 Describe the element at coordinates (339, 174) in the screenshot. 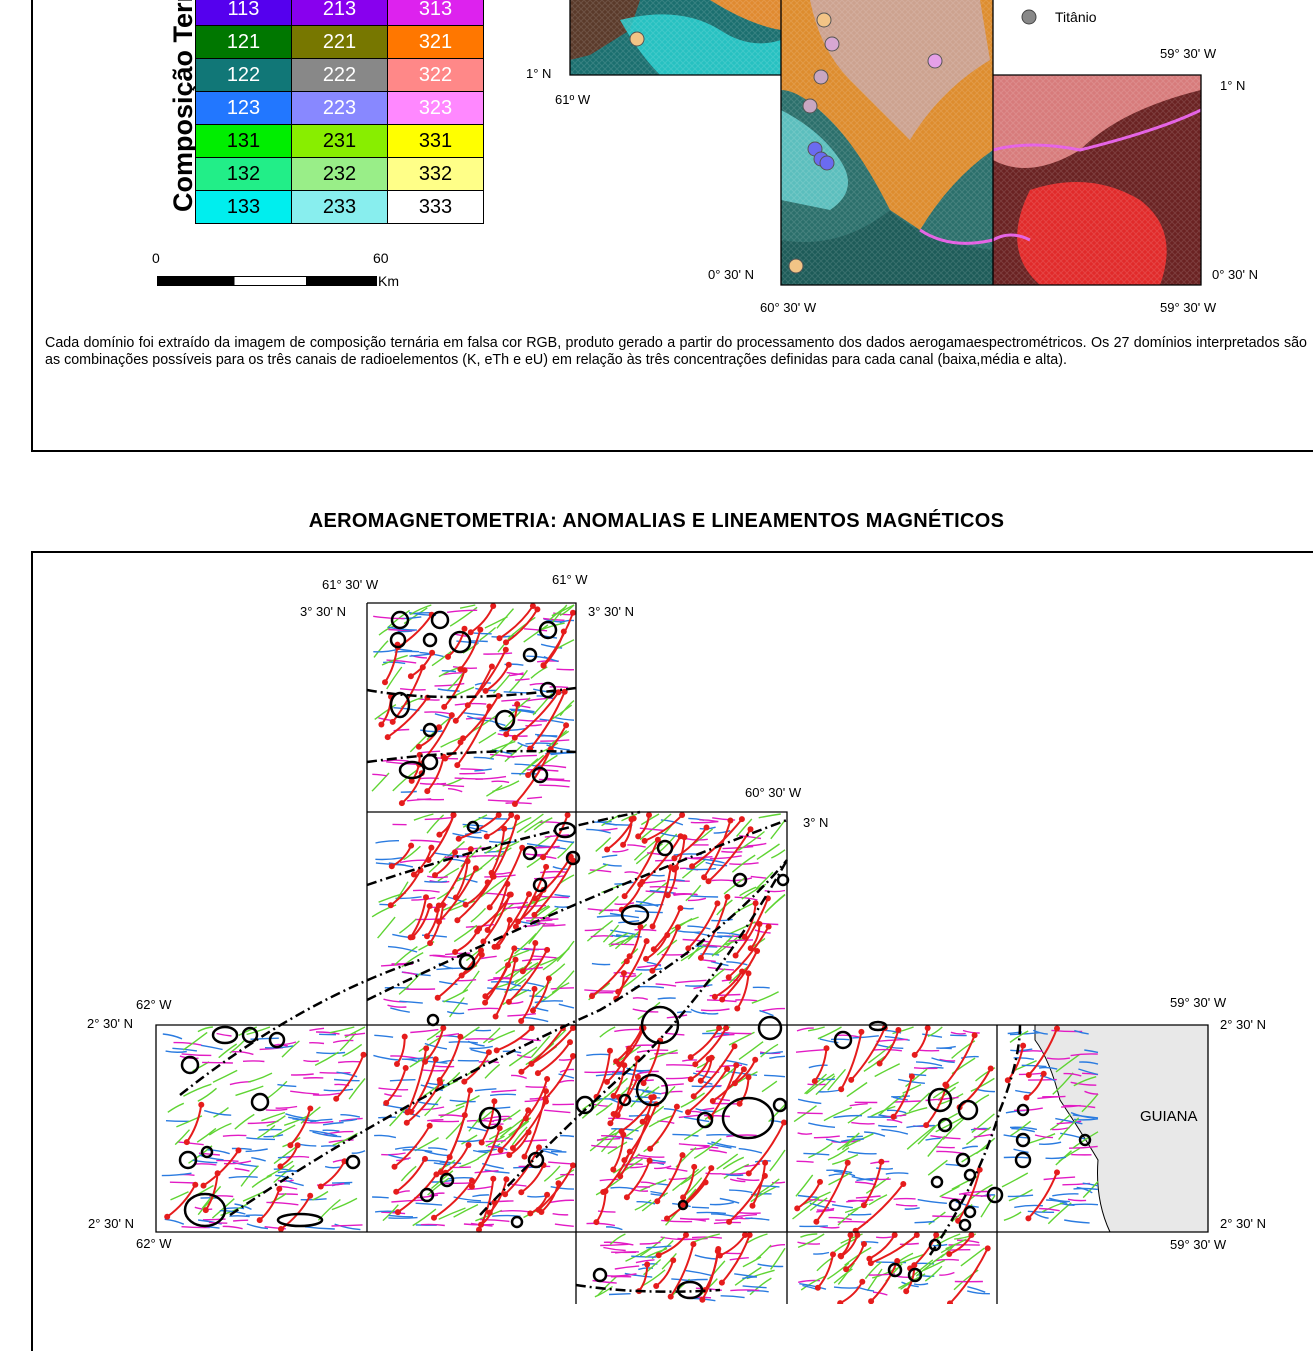

I see `ternary-cell: 232` at that location.